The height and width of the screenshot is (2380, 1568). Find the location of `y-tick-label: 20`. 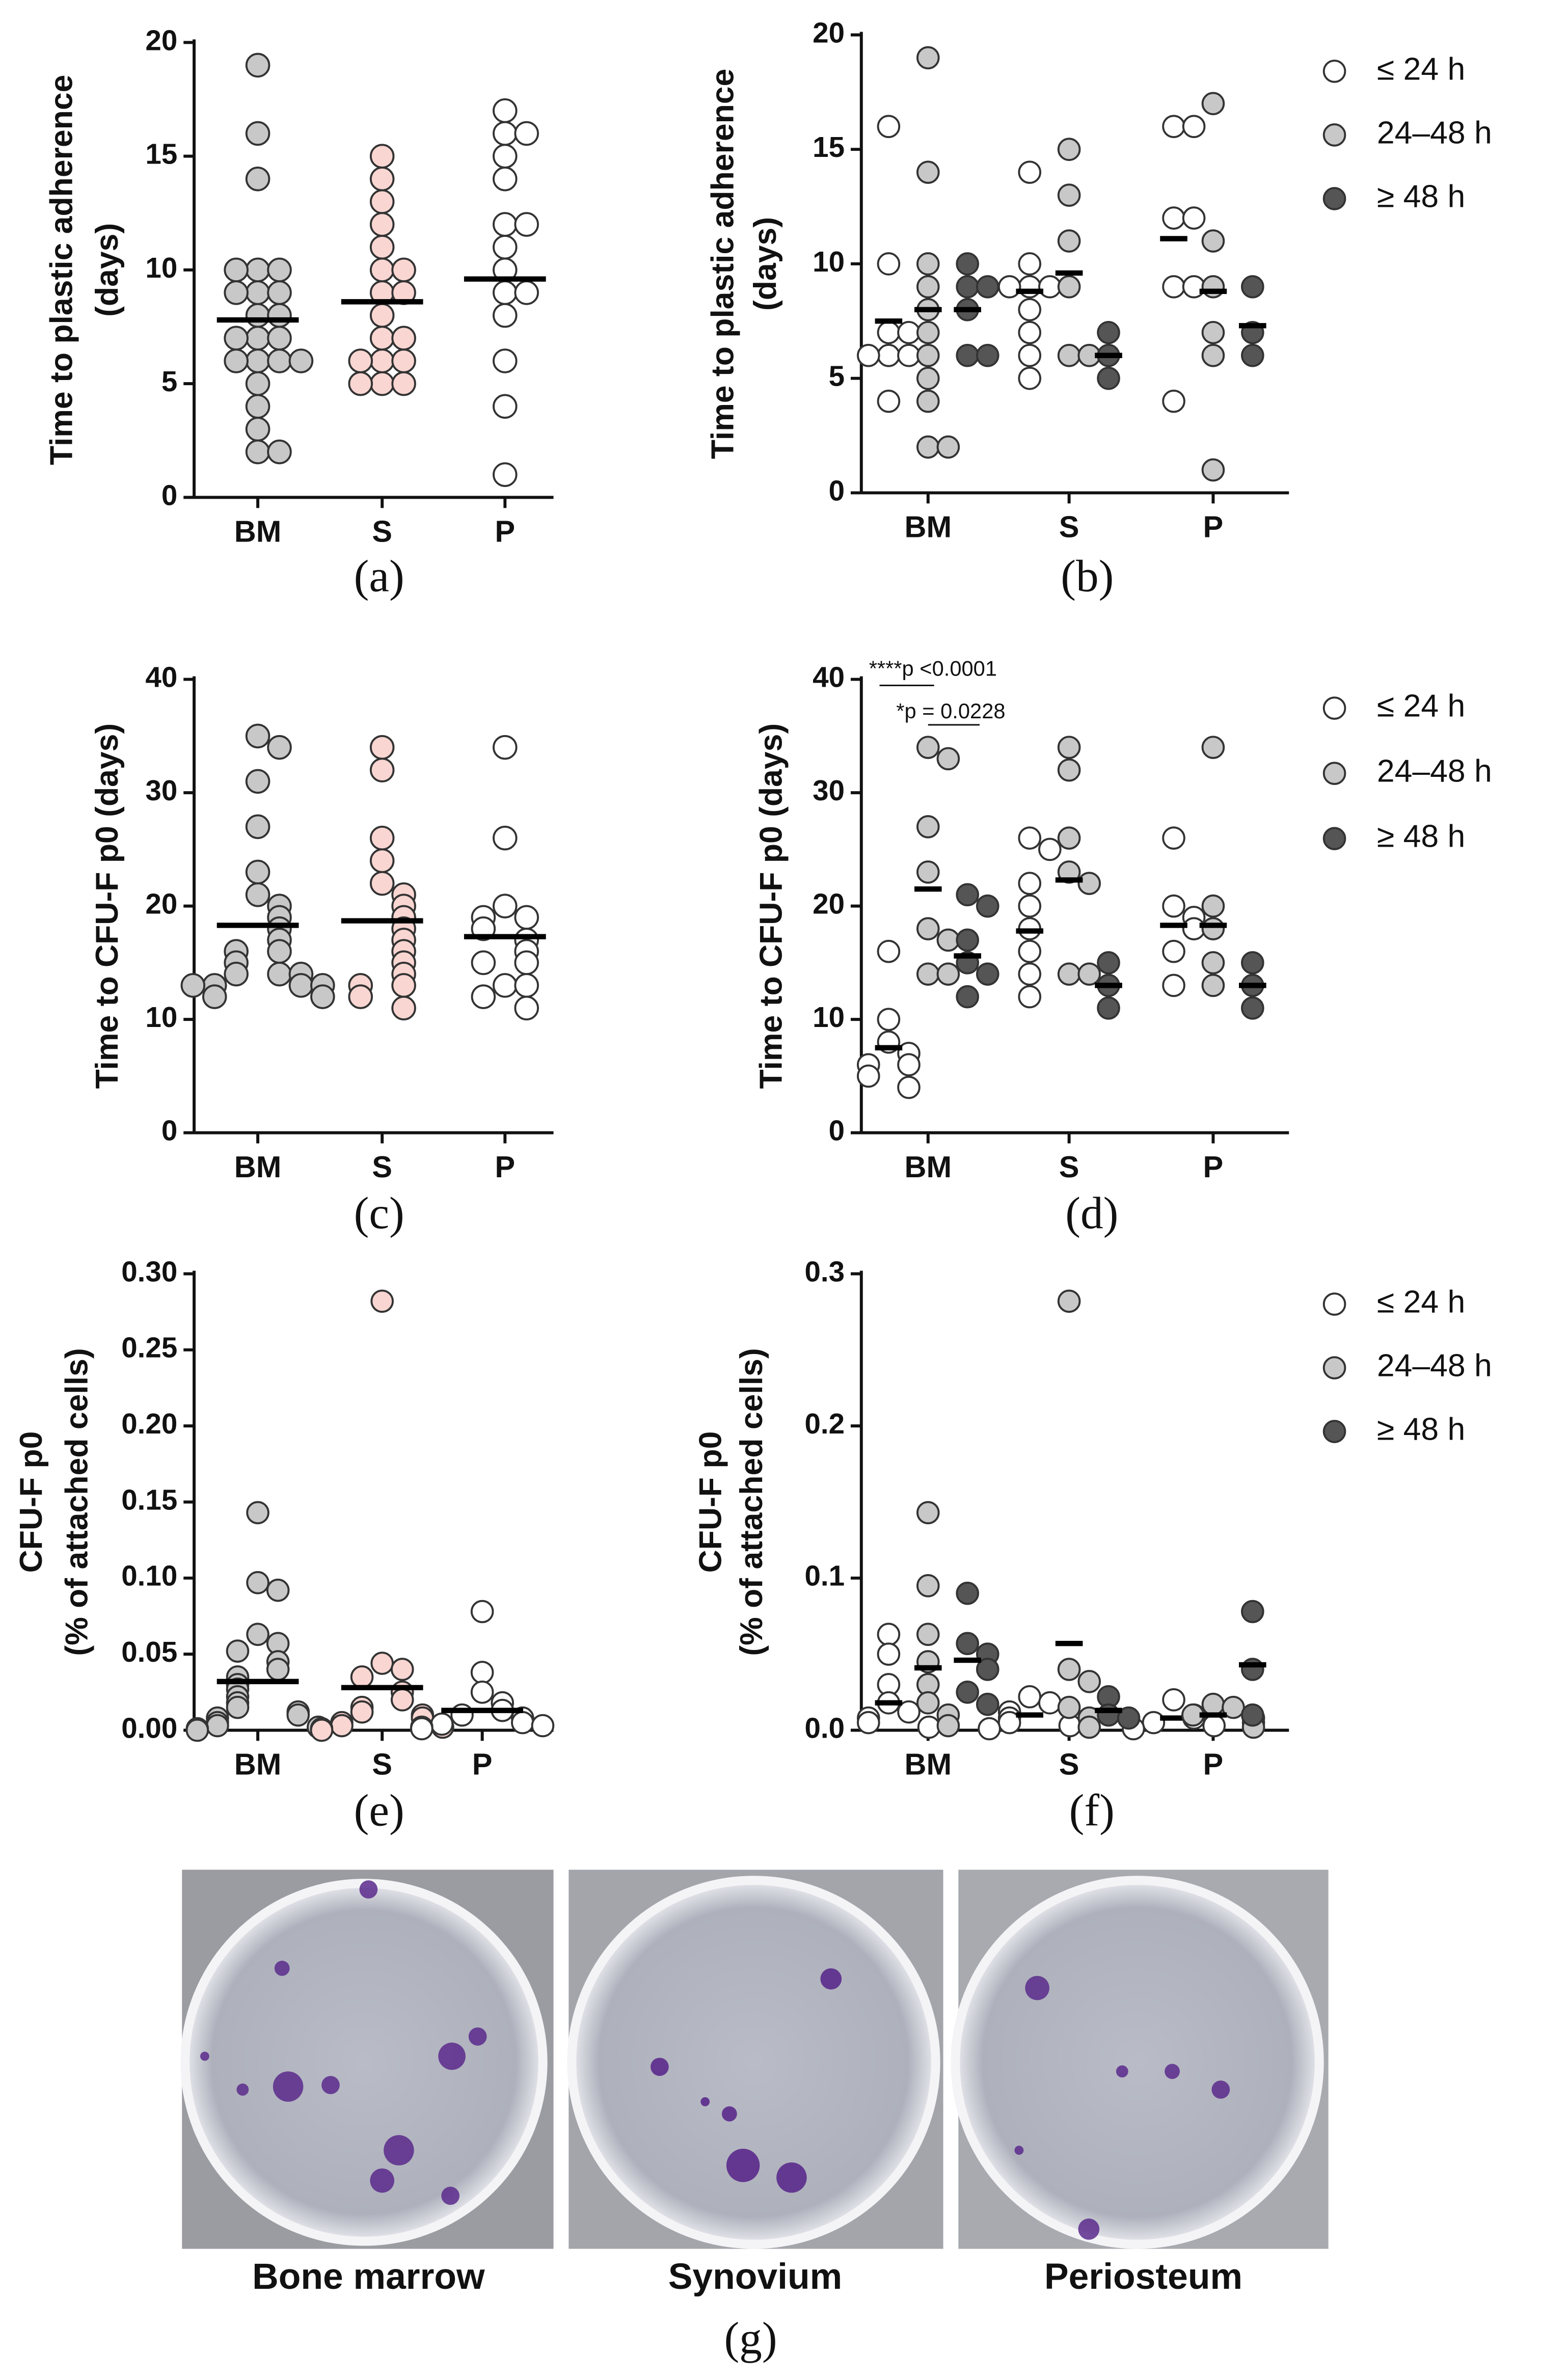

y-tick-label: 20 is located at coordinates (161, 40).